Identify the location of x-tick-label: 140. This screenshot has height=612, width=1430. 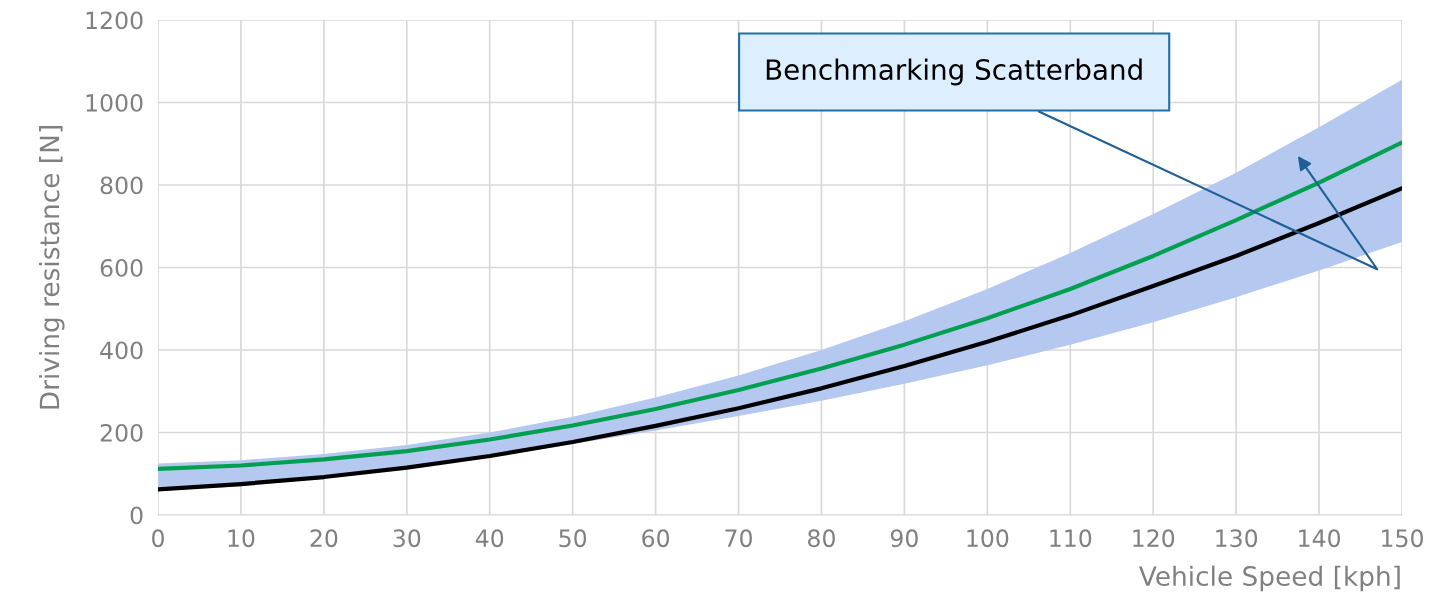
(1320, 538).